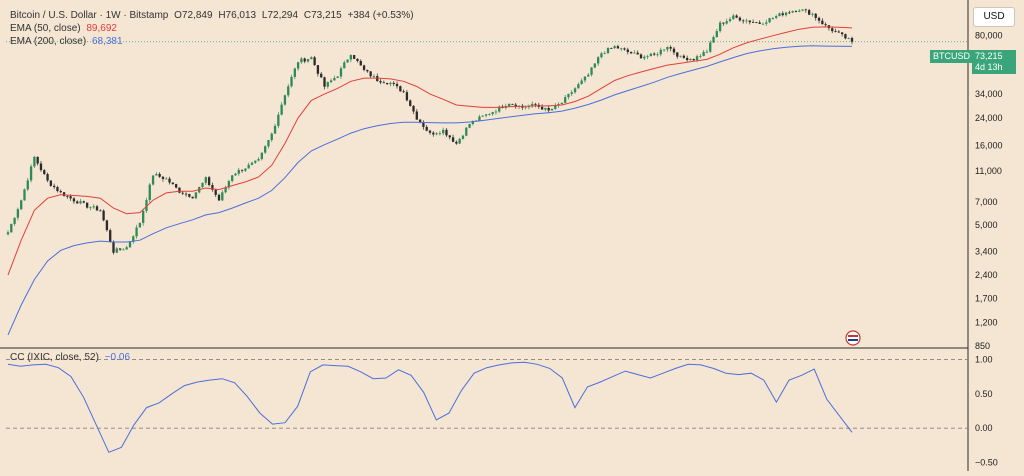 The image size is (1024, 476). I want to click on ema50-value: 89,692, so click(101, 28).